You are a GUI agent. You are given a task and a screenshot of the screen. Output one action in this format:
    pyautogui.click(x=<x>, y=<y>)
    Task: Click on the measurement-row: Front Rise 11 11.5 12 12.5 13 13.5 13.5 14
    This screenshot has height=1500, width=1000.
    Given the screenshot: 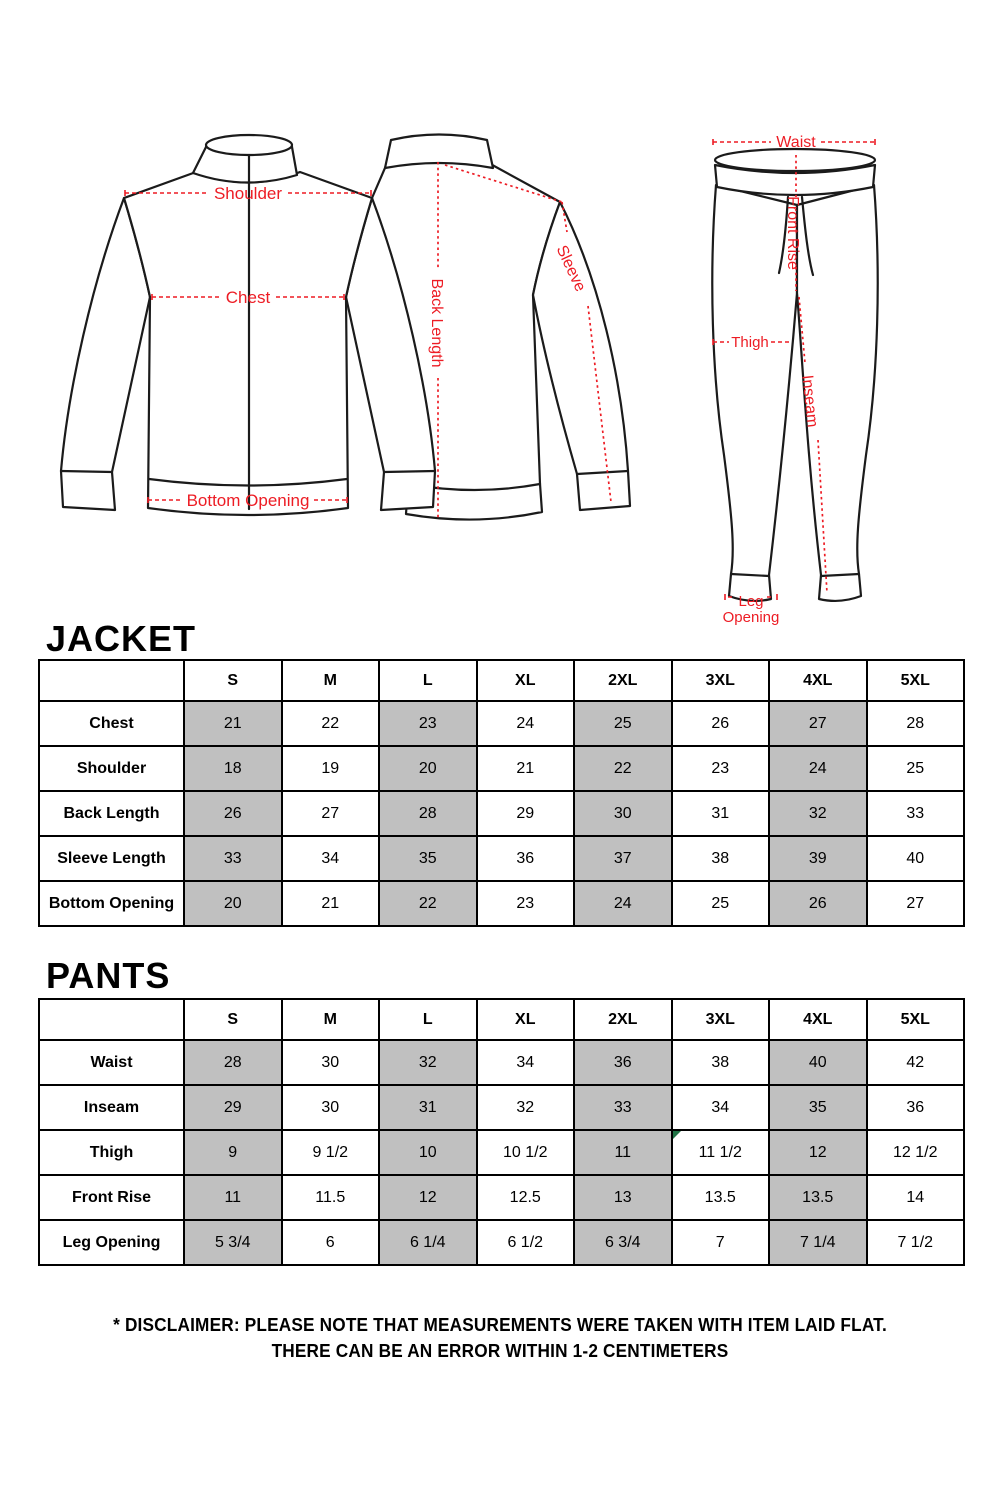 What is the action you would take?
    pyautogui.click(x=501, y=1197)
    